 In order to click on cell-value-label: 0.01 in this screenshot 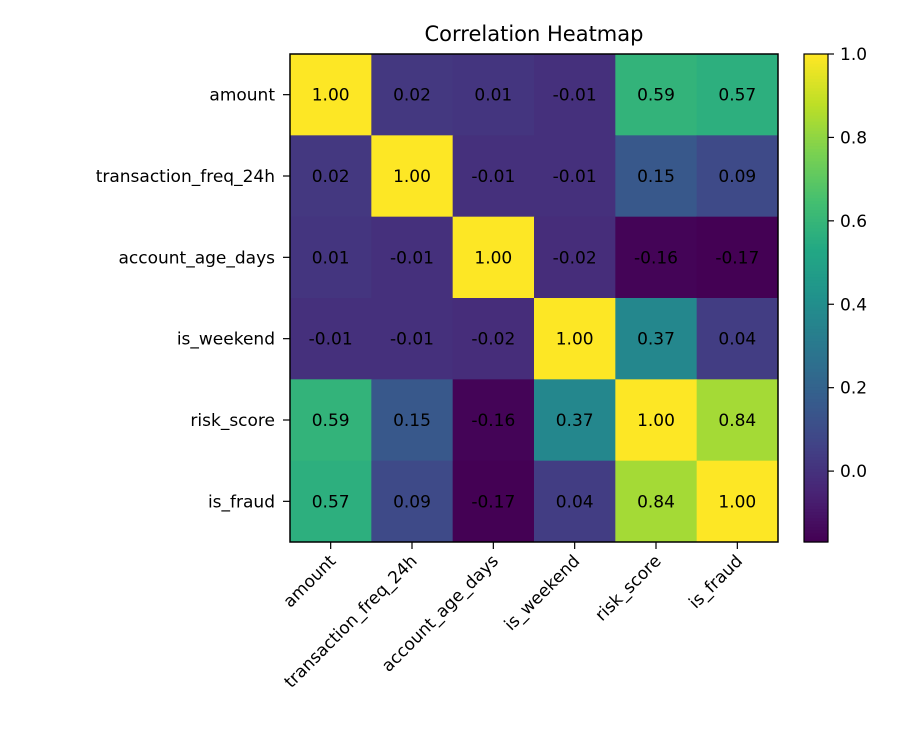, I will do `click(493, 96)`.